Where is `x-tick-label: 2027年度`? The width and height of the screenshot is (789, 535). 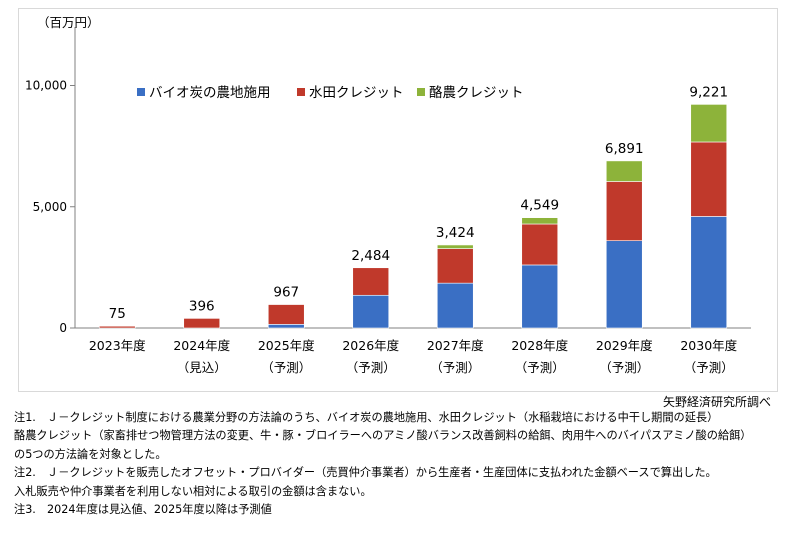 x-tick-label: 2027年度 is located at coordinates (455, 345).